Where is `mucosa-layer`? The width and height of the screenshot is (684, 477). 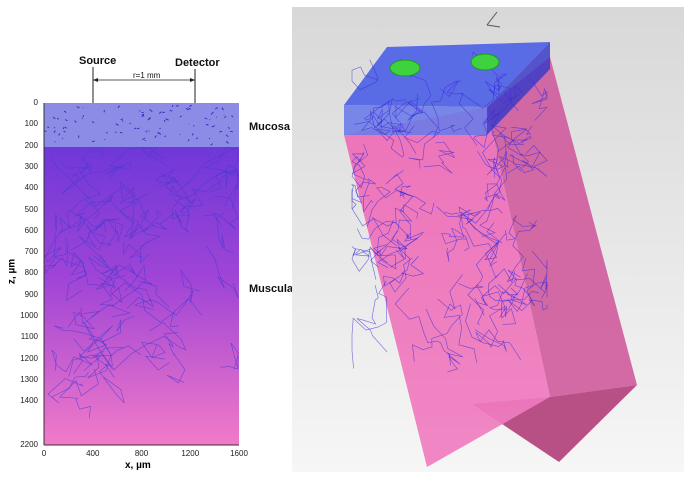 mucosa-layer is located at coordinates (141, 125).